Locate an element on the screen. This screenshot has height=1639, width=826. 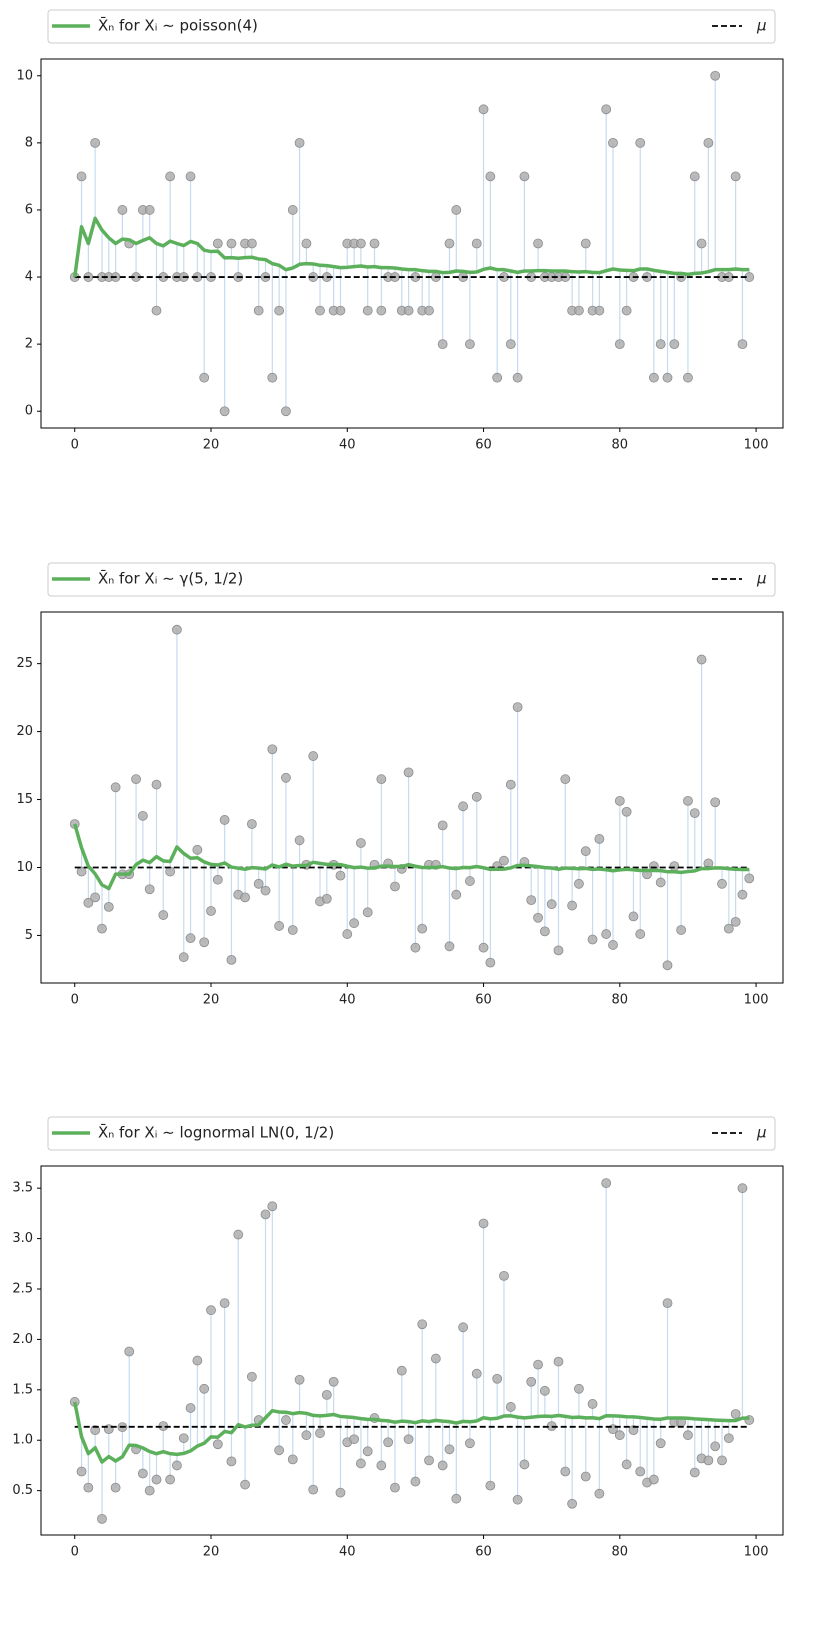
x-tick-label: 80 is located at coordinates (620, 1552).